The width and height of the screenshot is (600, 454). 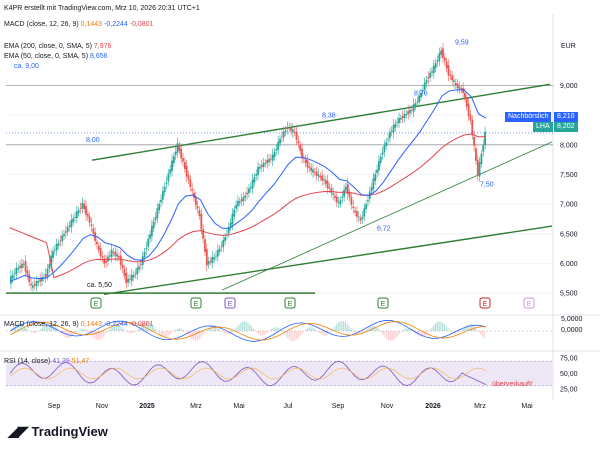 I want to click on tradingview-logo-icon: ◢◤, so click(x=18, y=431).